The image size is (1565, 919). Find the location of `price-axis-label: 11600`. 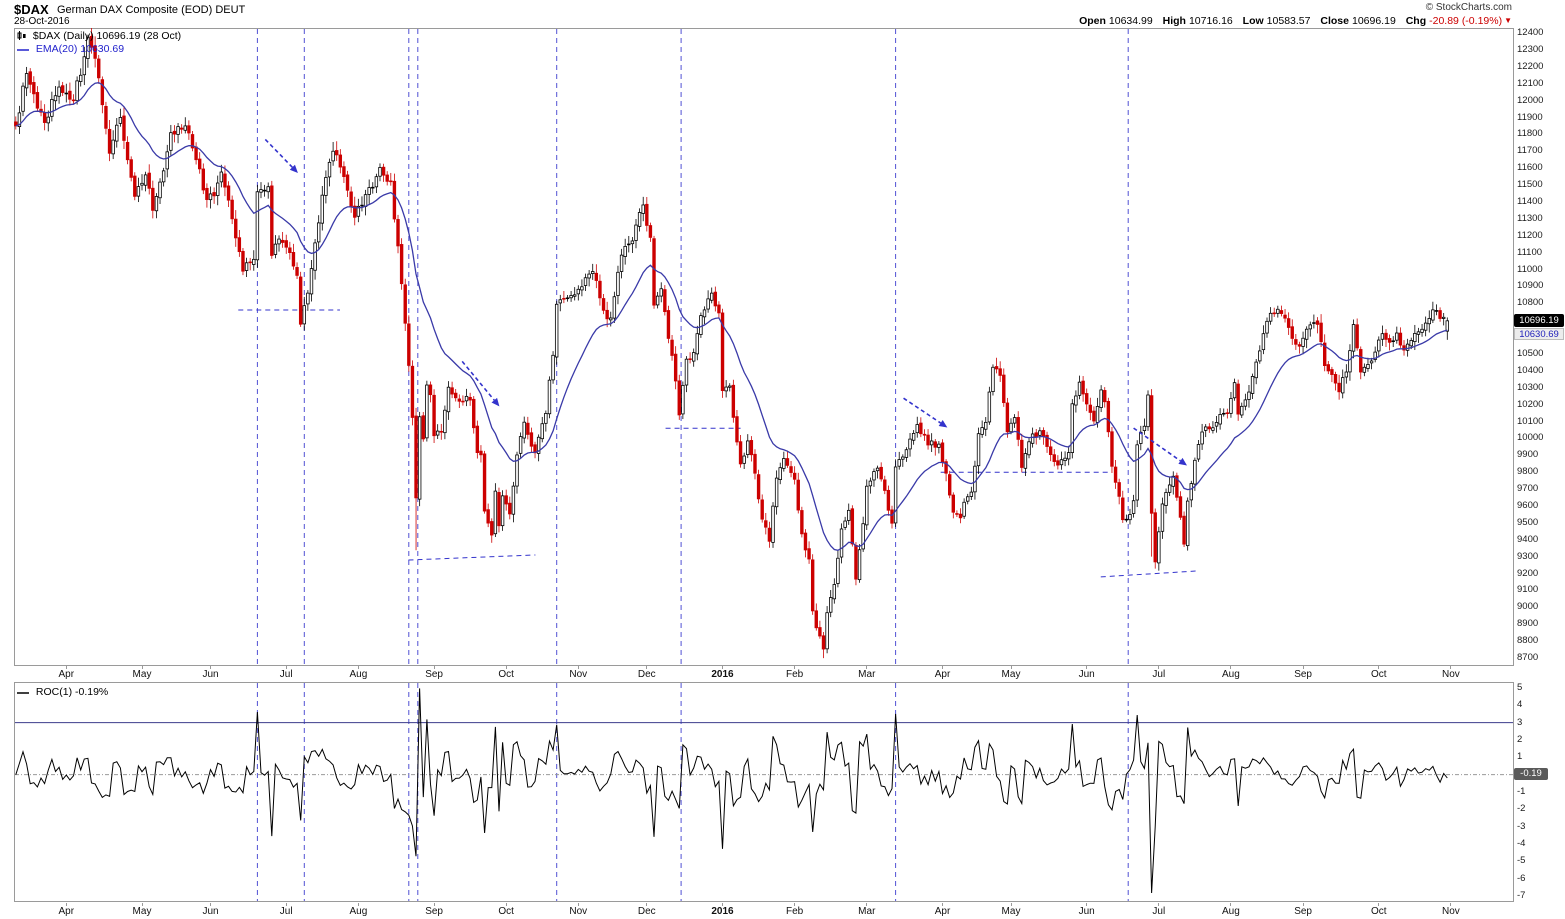

price-axis-label: 11600 is located at coordinates (1530, 168).